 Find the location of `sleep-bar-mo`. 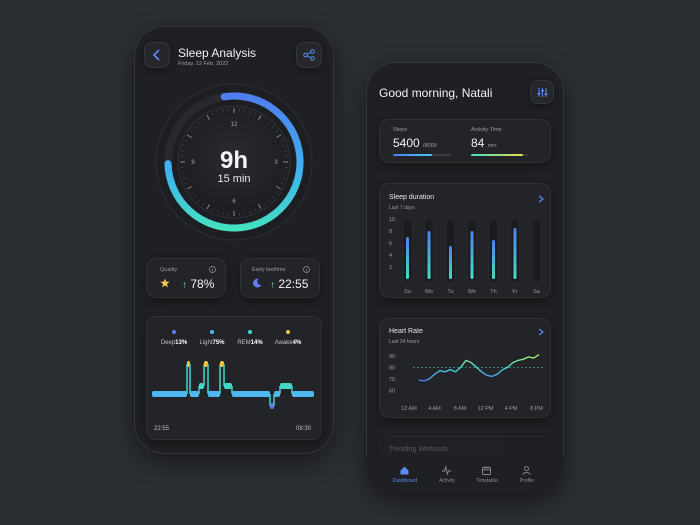

sleep-bar-mo is located at coordinates (429, 255).